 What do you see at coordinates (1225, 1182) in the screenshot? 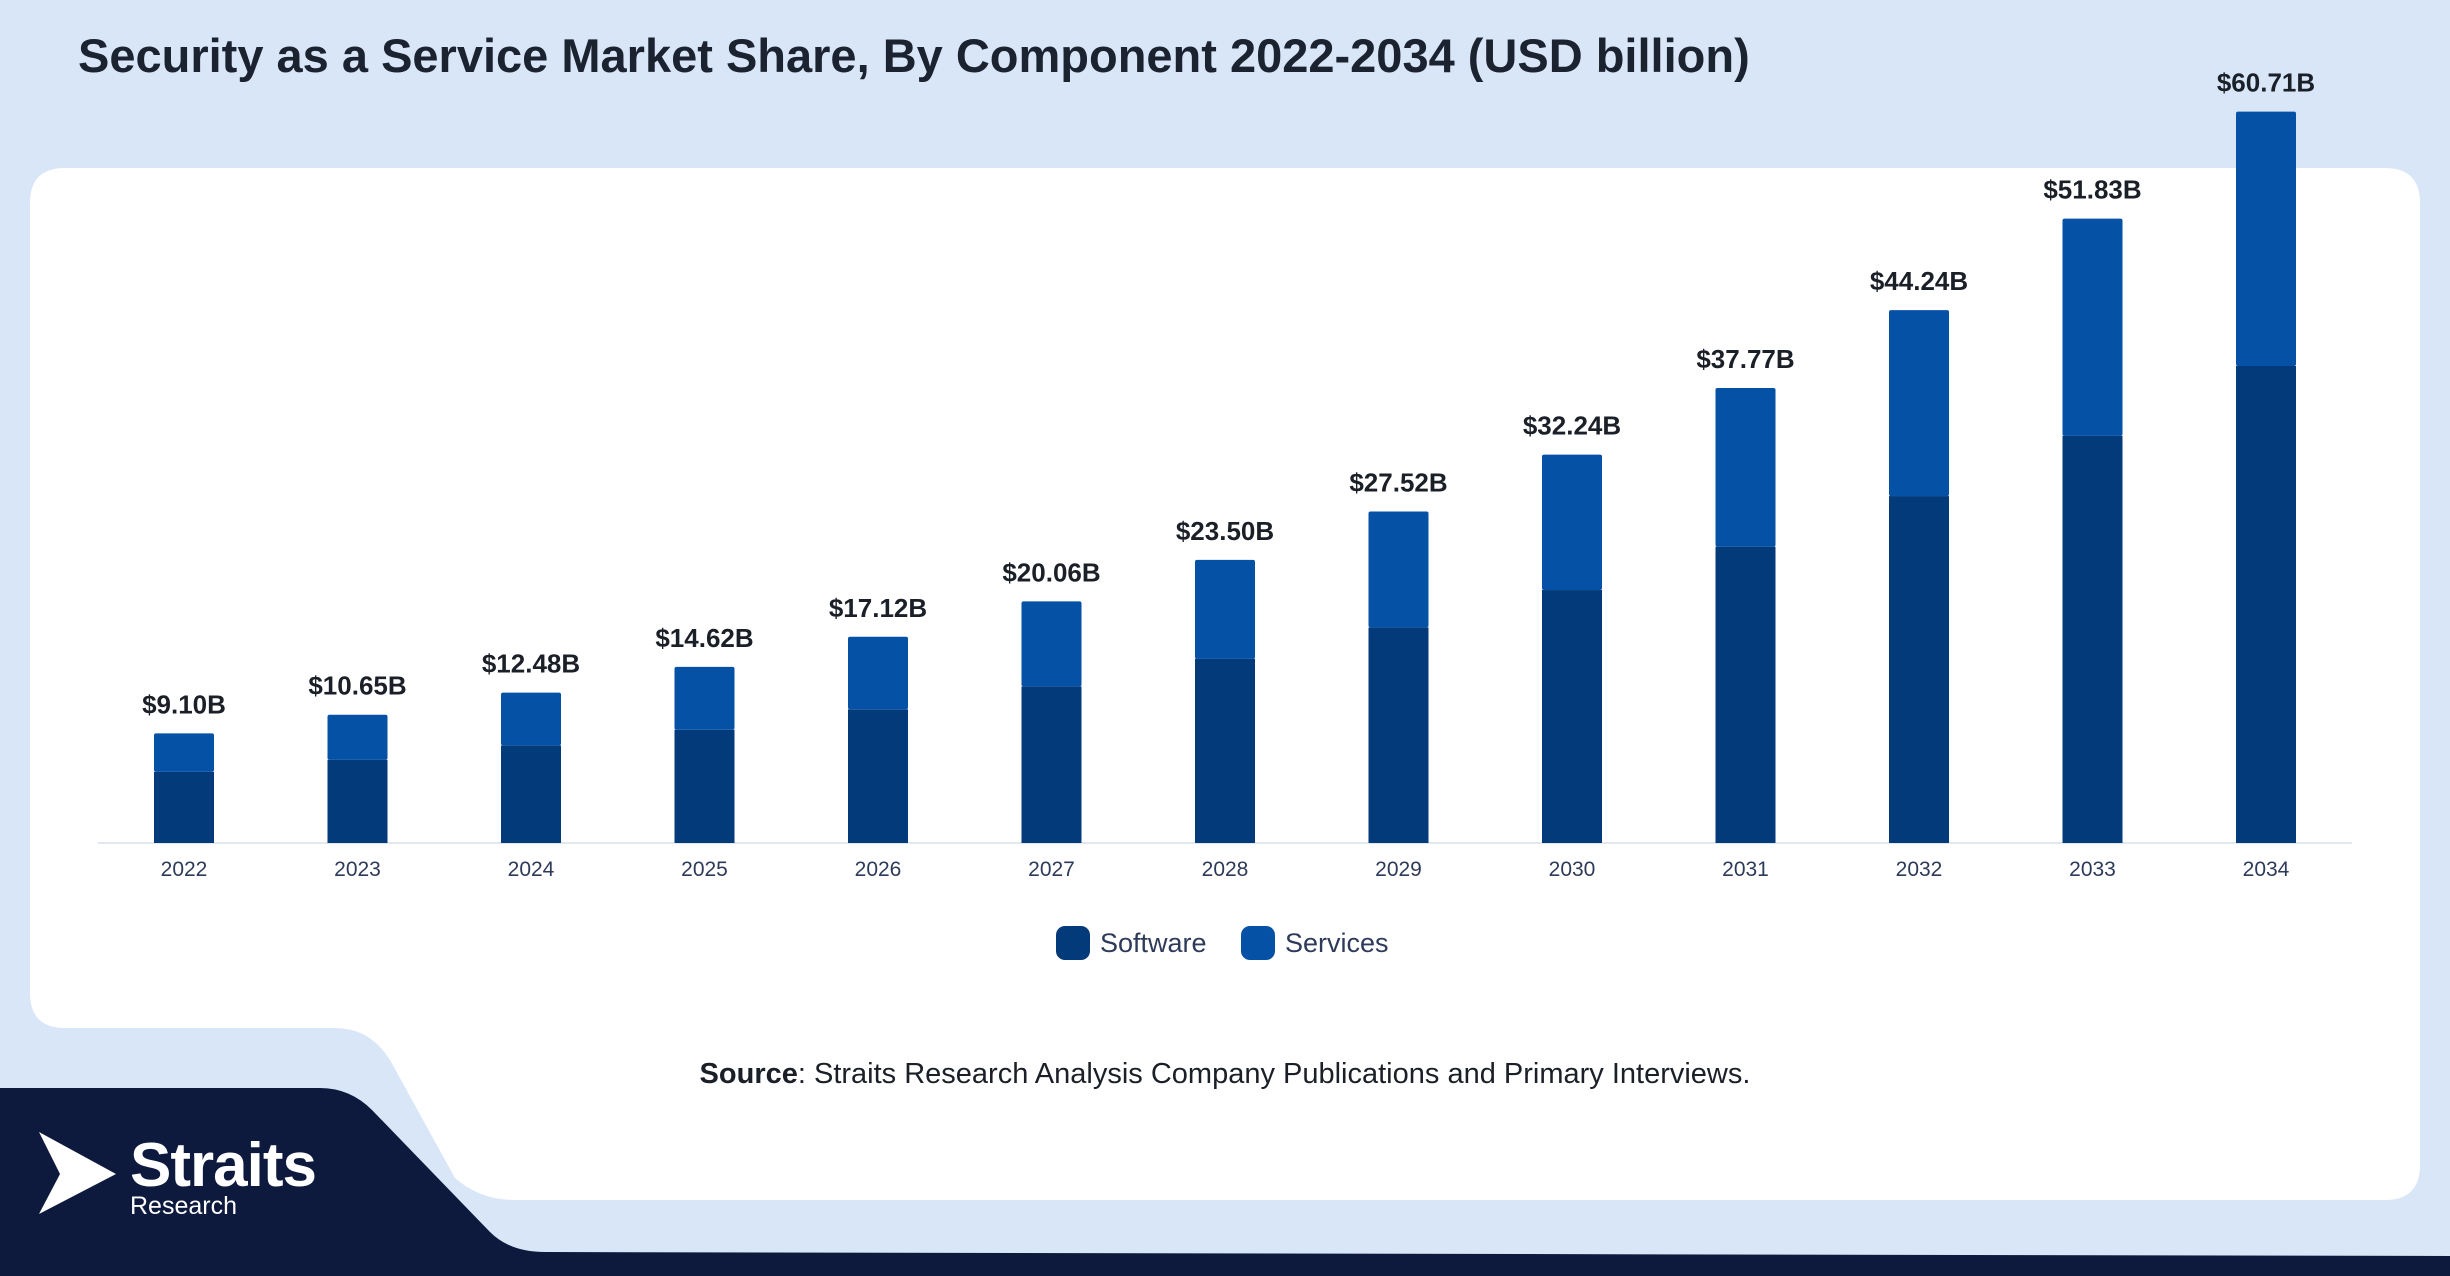
I see `brand-band` at bounding box center [1225, 1182].